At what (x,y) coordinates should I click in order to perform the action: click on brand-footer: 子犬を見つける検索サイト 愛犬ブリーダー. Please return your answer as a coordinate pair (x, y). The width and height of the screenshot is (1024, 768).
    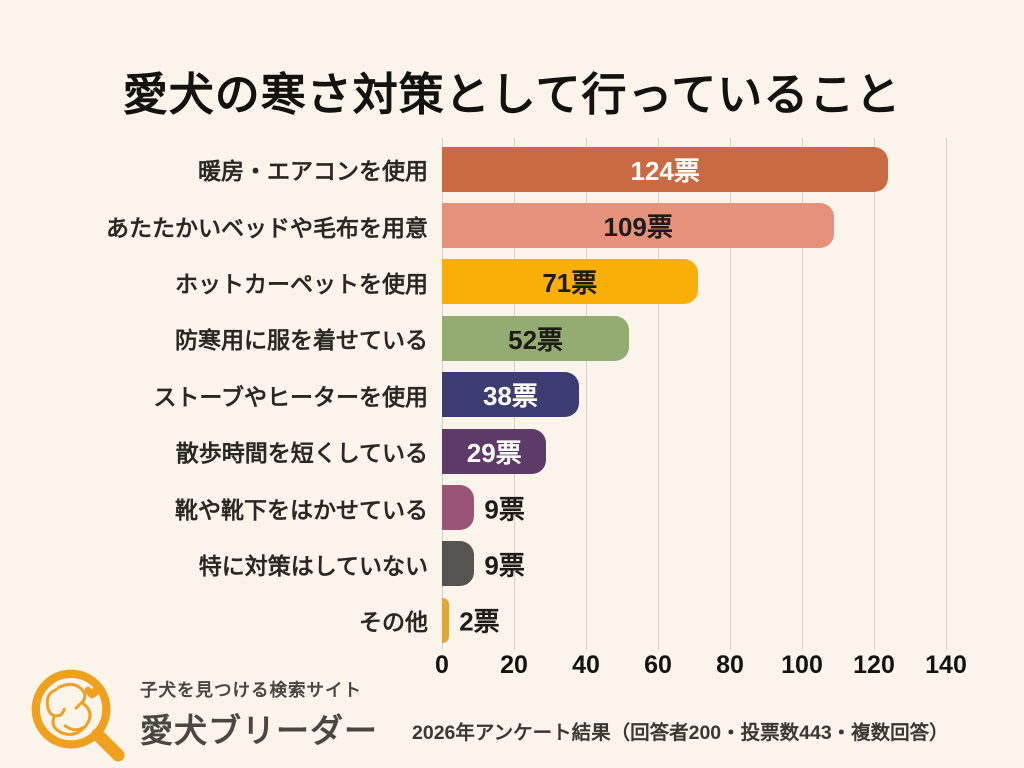
    Looking at the image, I should click on (200, 714).